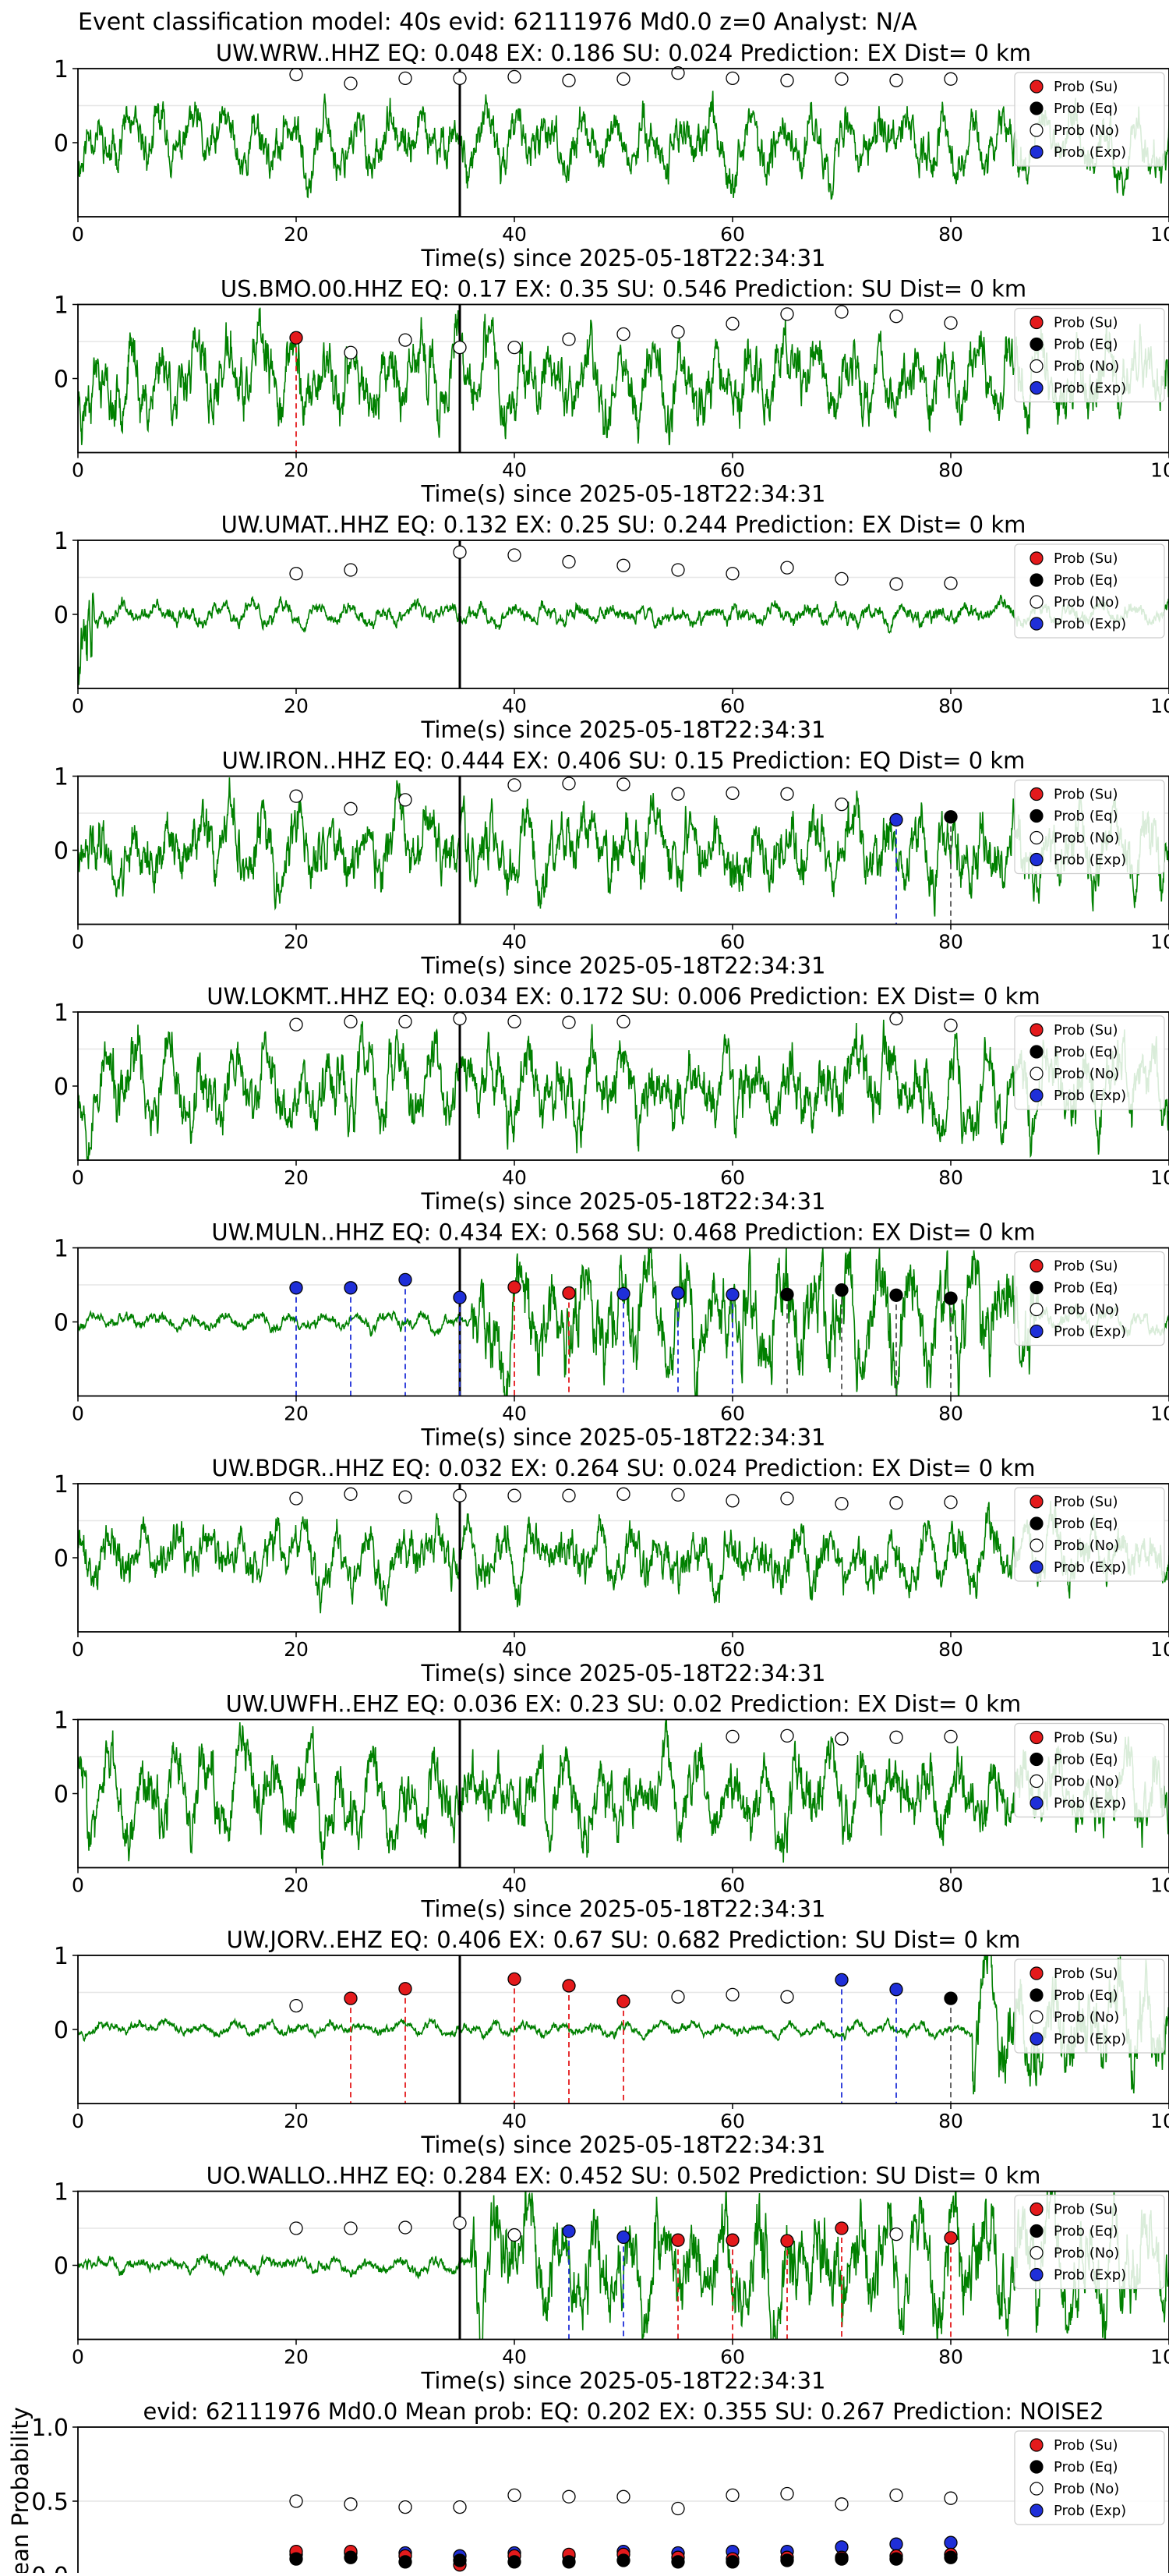 The height and width of the screenshot is (2576, 1169). I want to click on legend-marker-no, so click(1036, 2489).